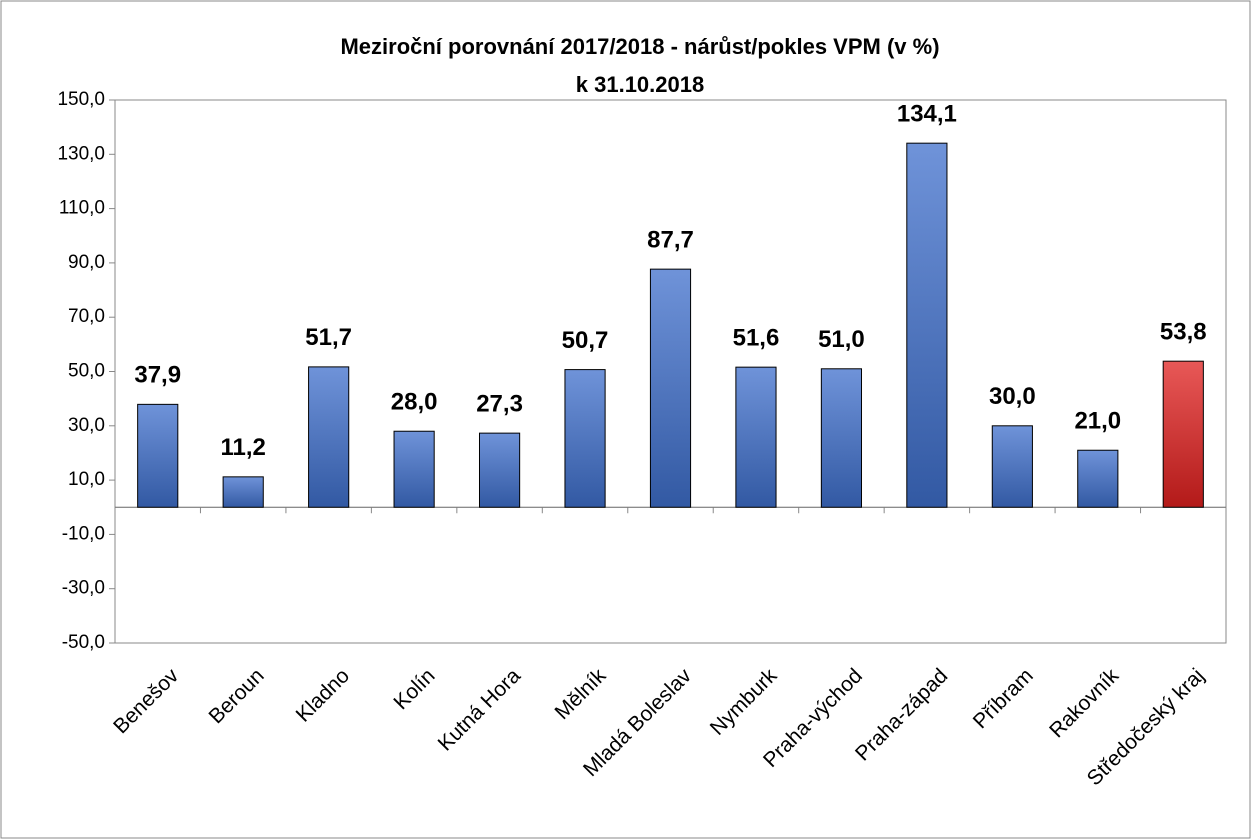 Image resolution: width=1251 pixels, height=839 pixels. Describe the element at coordinates (756, 337) in the screenshot. I see `data-label: 51,6` at that location.